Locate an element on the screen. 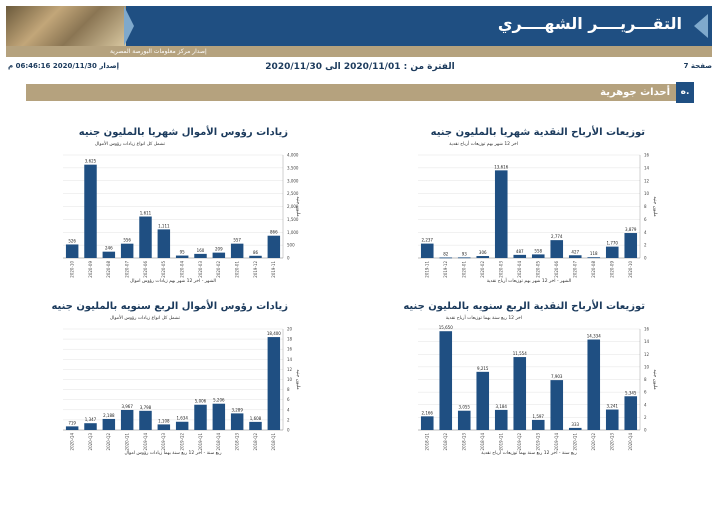  x-tick-label: 2018-Q1 is located at coordinates (273, 442).